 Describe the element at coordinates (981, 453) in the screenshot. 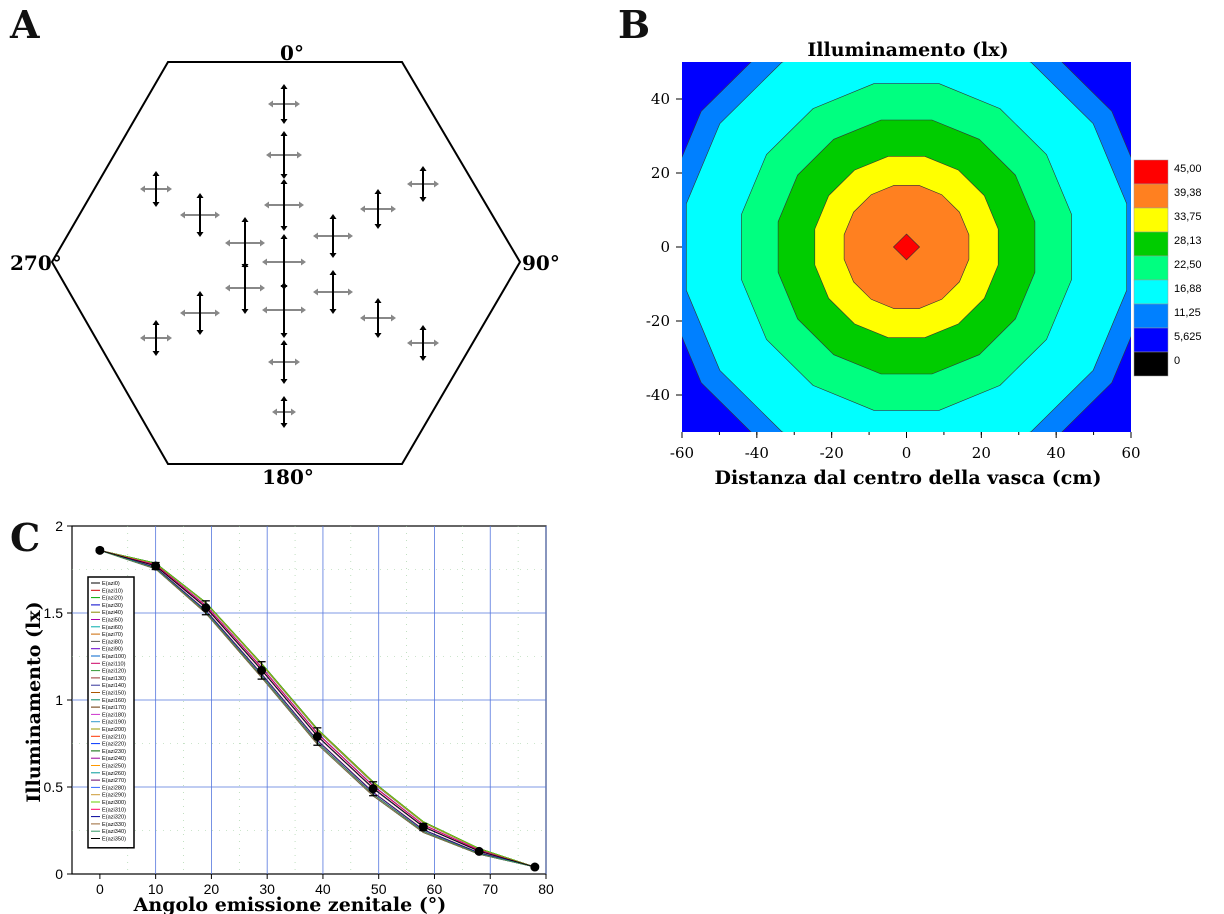

I see `chart-b-xtick-label: 20` at that location.